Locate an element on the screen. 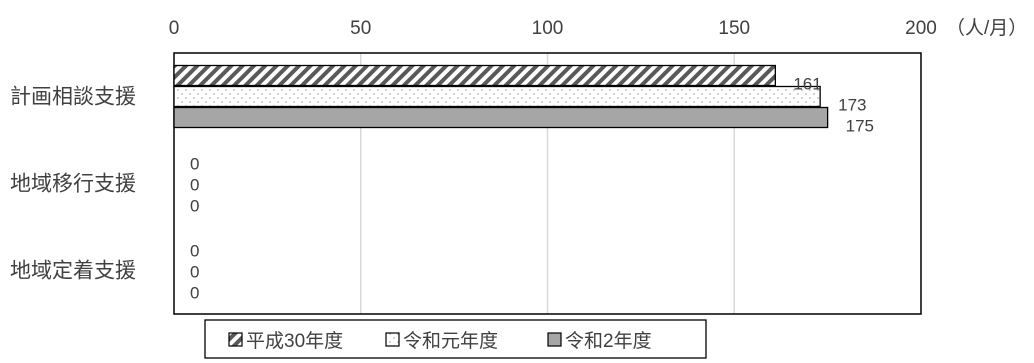 The image size is (1034, 363). legend-box is located at coordinates (455, 339).